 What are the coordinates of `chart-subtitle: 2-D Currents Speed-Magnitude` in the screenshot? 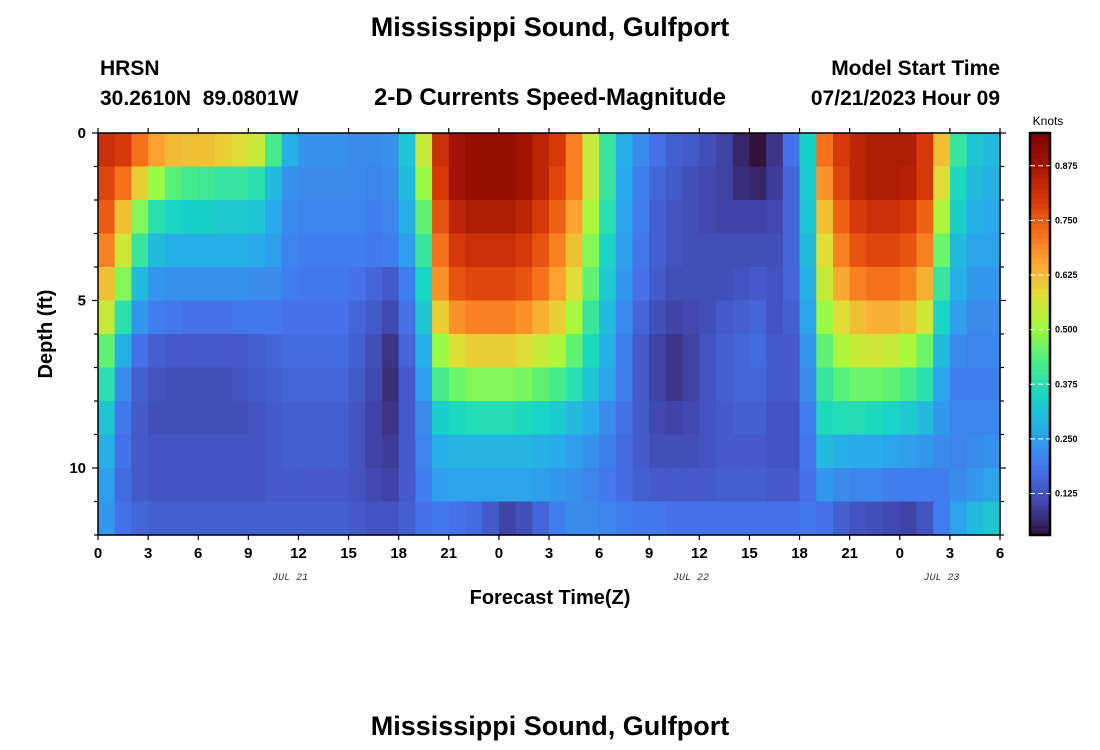 It's located at (550, 97).